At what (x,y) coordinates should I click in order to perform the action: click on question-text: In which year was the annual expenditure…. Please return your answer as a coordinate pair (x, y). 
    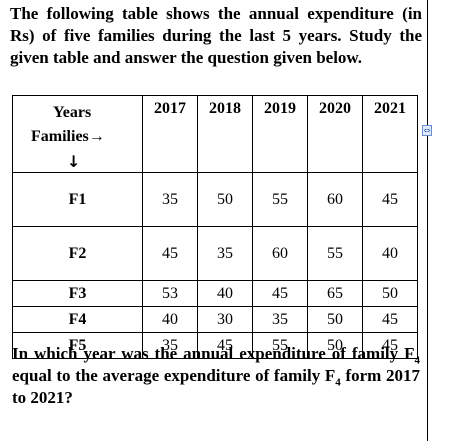
    Looking at the image, I should click on (216, 376).